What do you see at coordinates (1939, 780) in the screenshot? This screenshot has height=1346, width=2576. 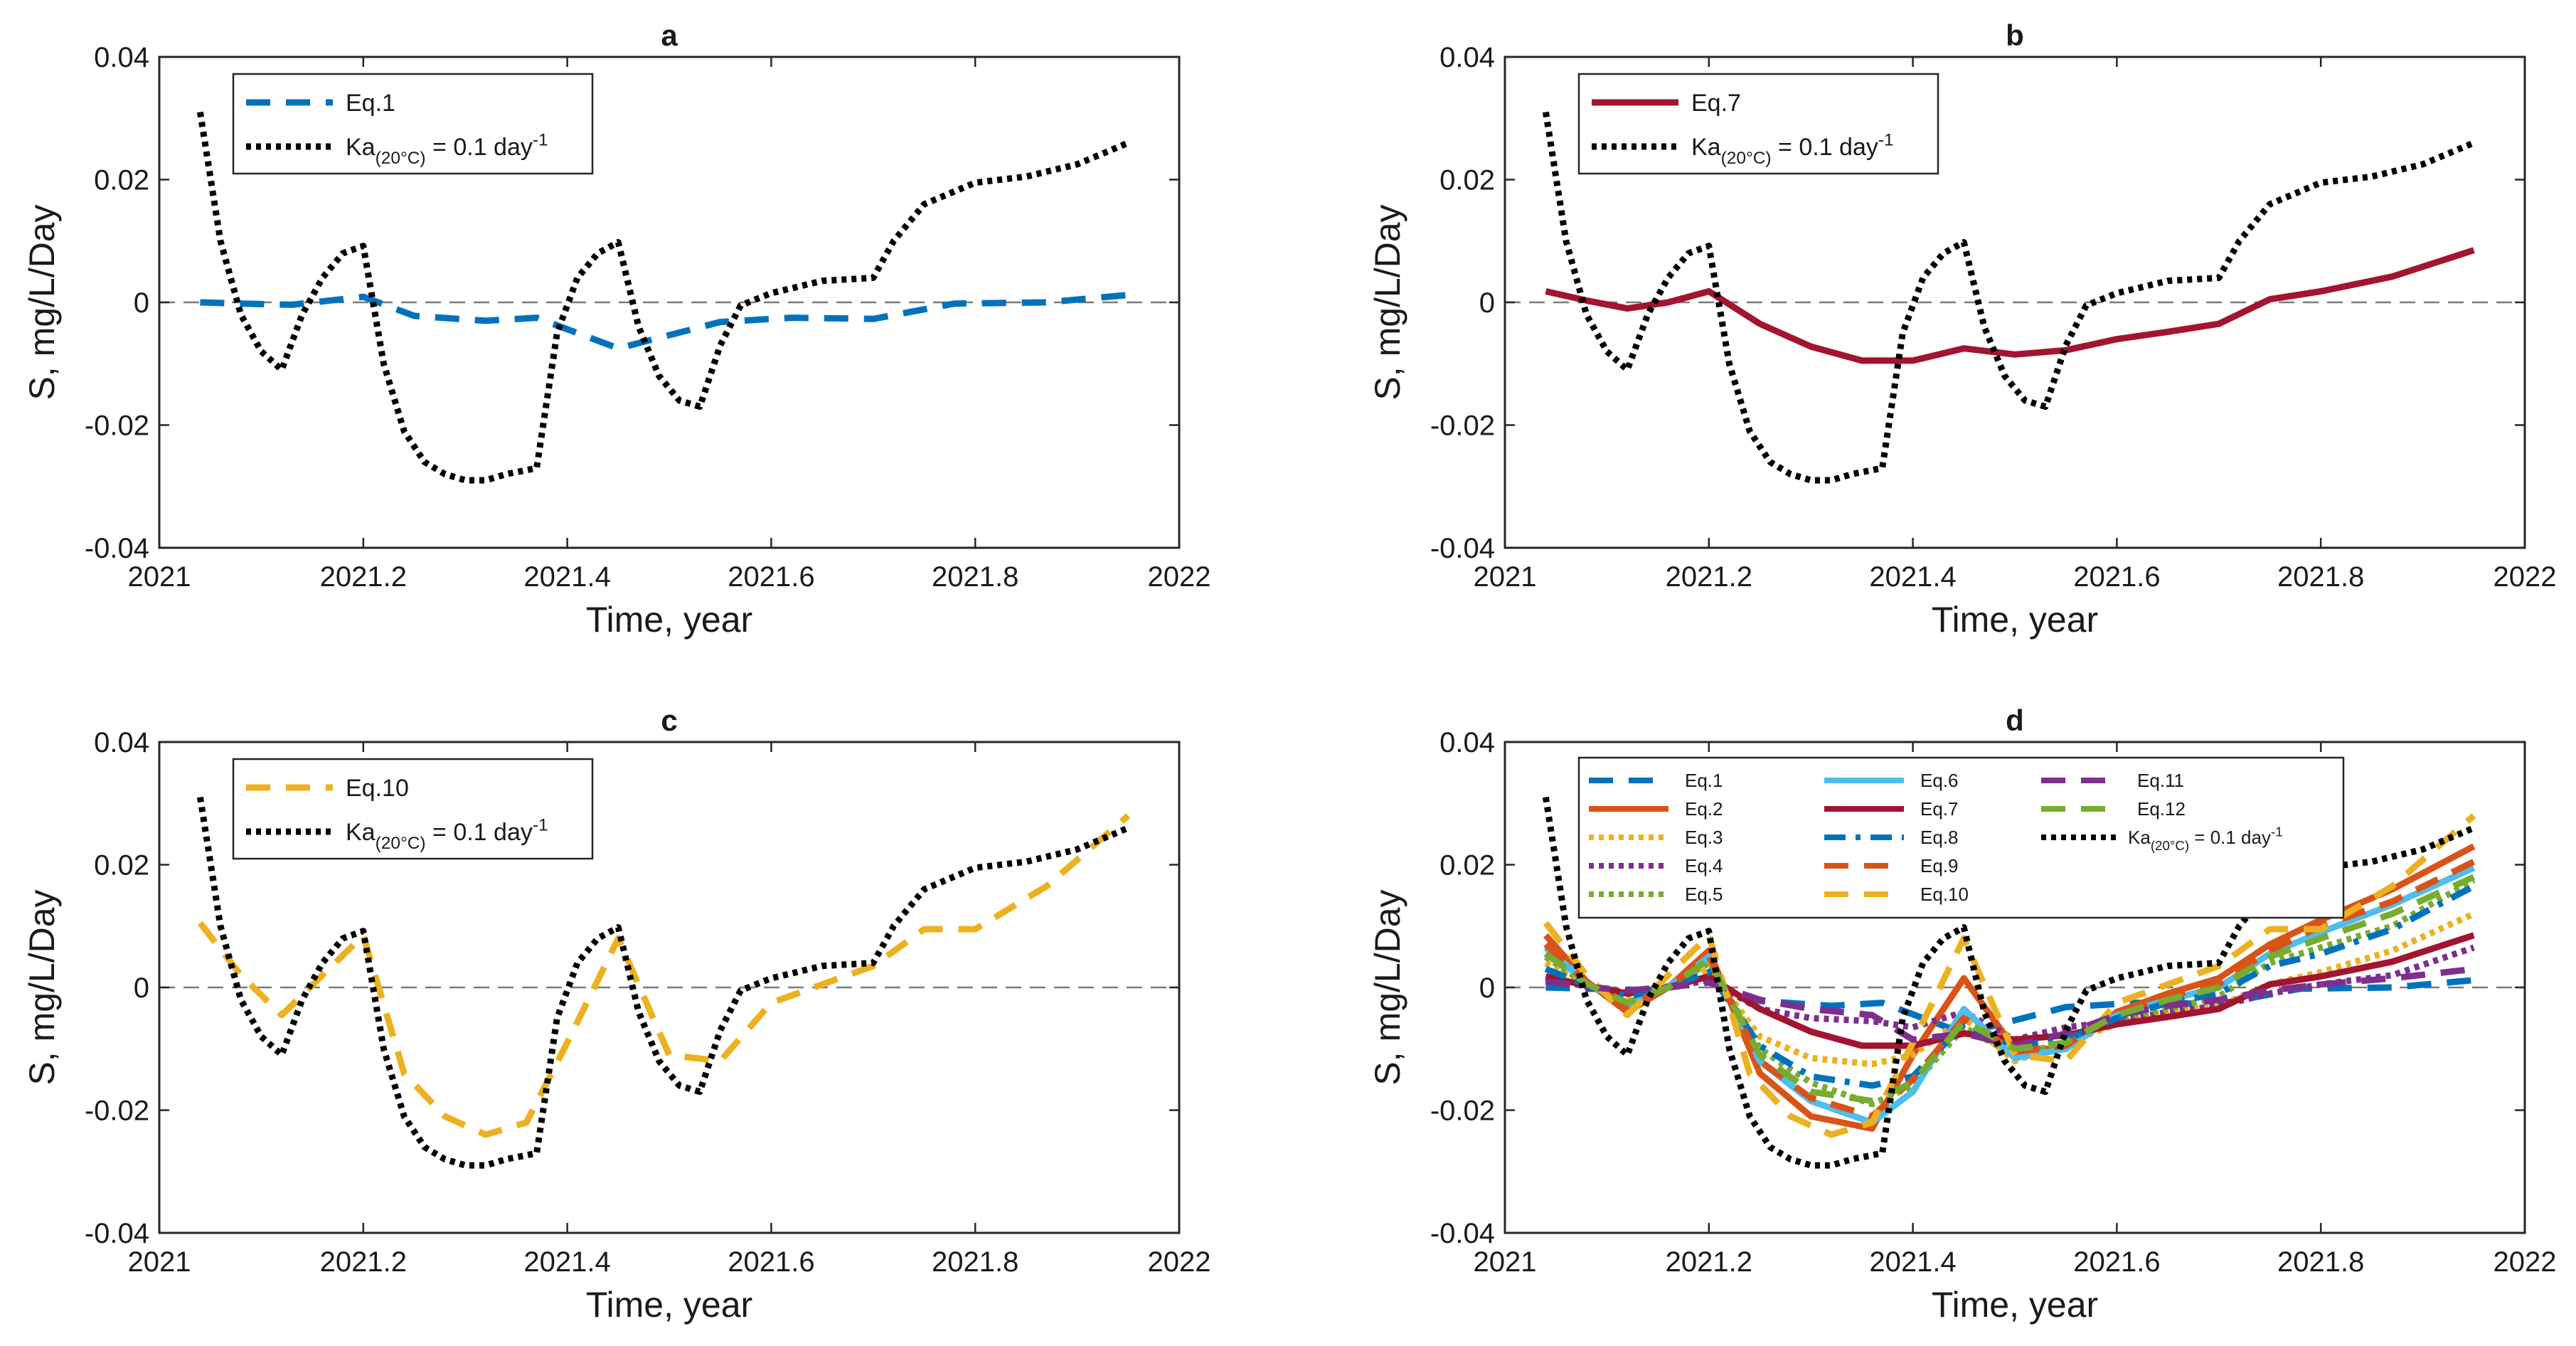 I see `legend-label: Eq.6` at bounding box center [1939, 780].